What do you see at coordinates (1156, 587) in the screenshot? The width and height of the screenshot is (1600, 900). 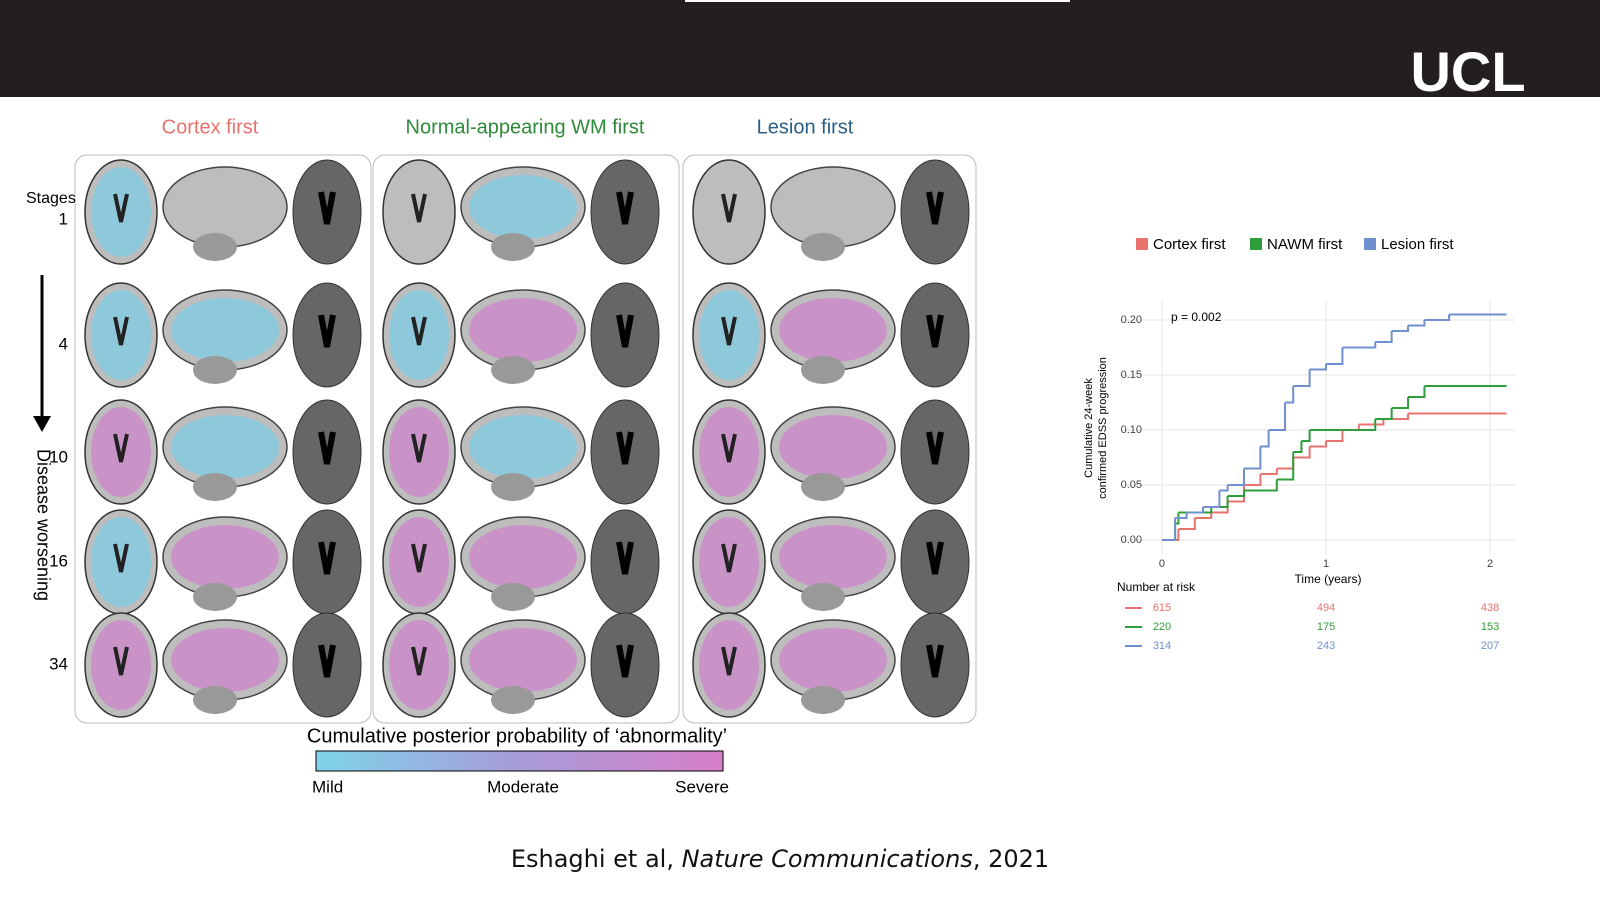 I see `risk-title: Number at risk` at bounding box center [1156, 587].